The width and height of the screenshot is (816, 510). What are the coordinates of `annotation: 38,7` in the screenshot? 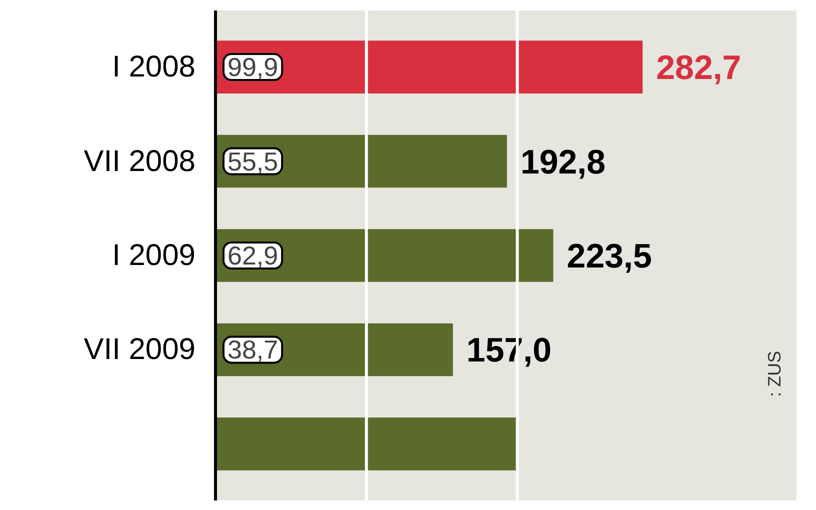 It's located at (253, 349).